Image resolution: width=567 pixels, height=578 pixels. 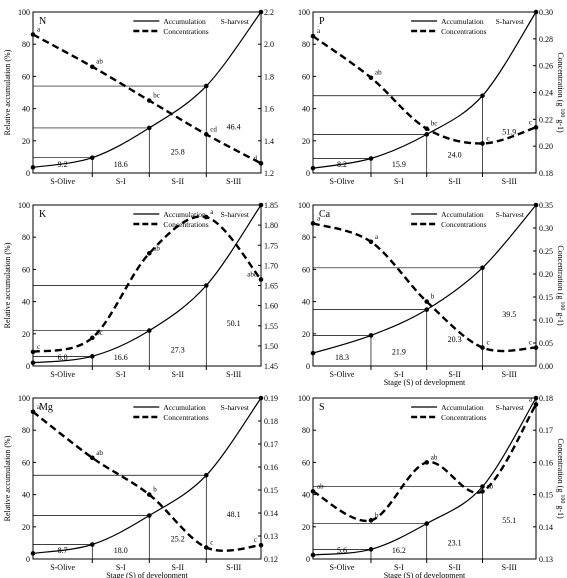 I want to click on y2-tick-label: 1.85, so click(x=271, y=205).